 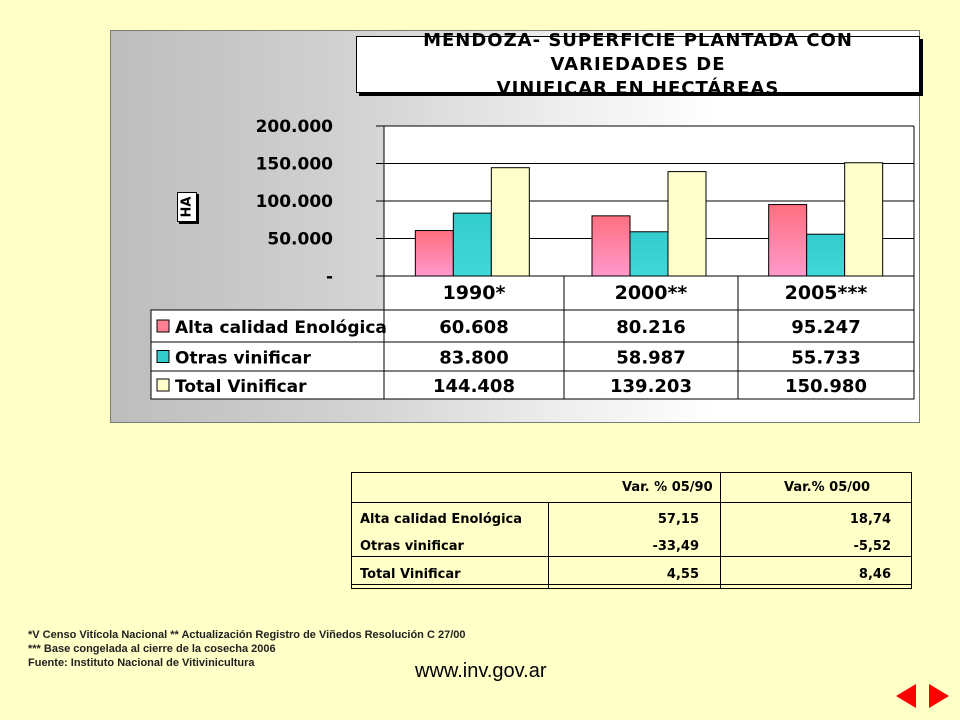 What do you see at coordinates (667, 487) in the screenshot?
I see `table-header-var-05-90: Var. % 05/90` at bounding box center [667, 487].